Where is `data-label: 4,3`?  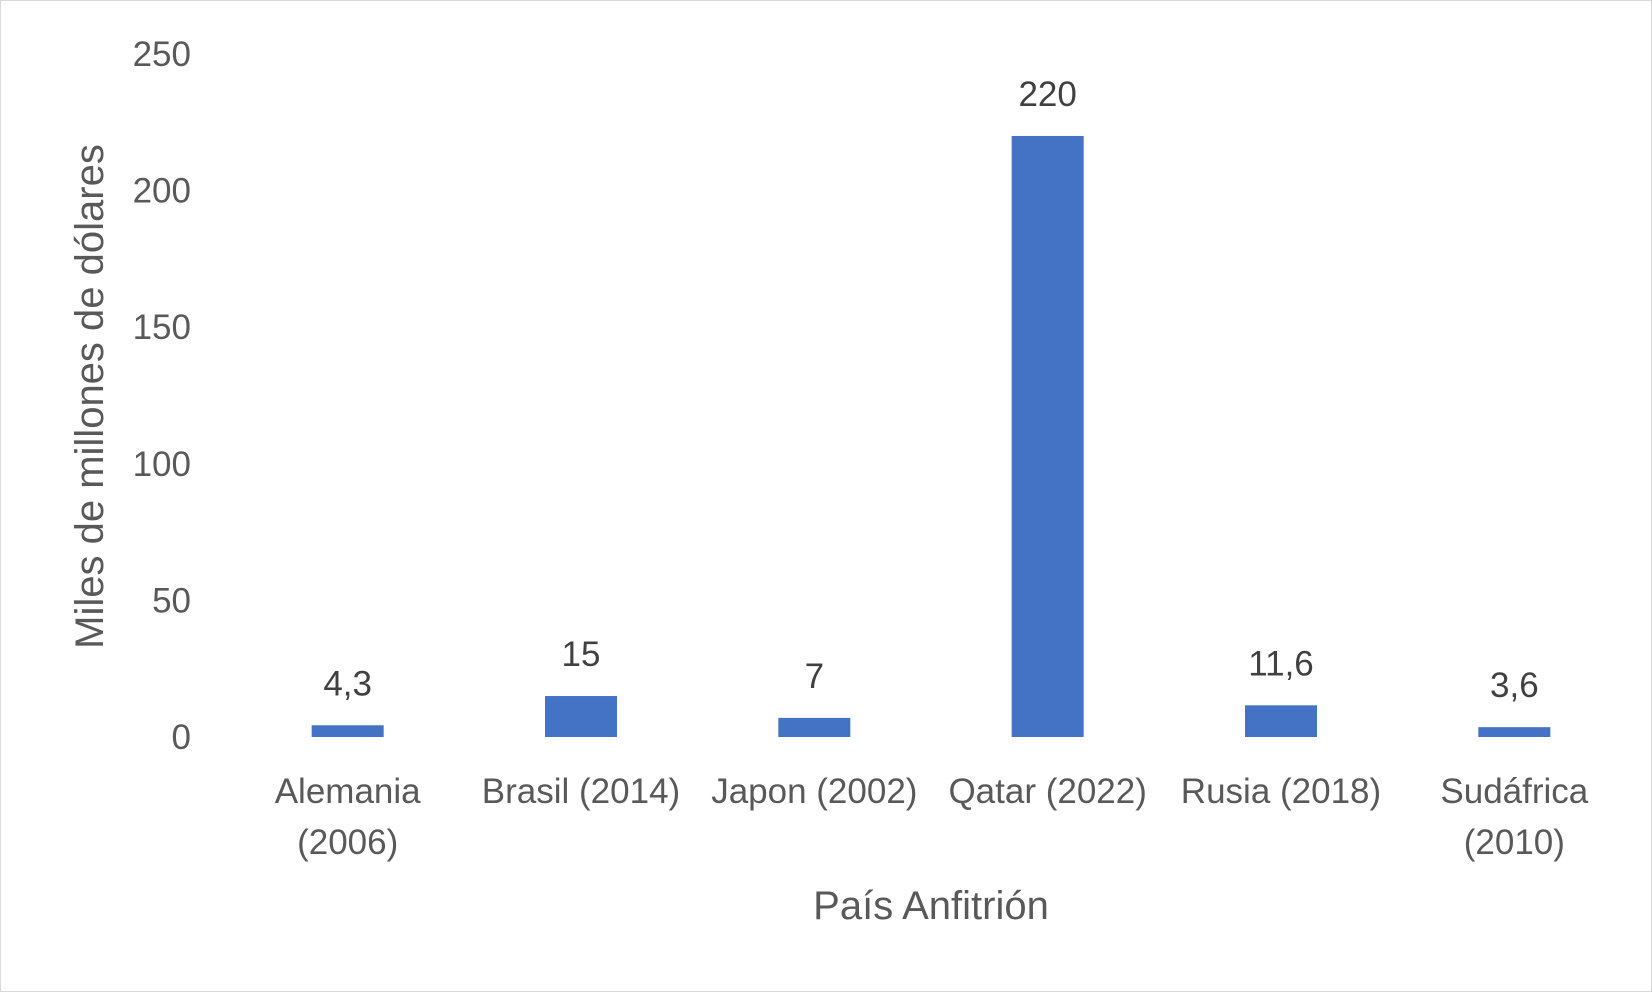
data-label: 4,3 is located at coordinates (347, 683).